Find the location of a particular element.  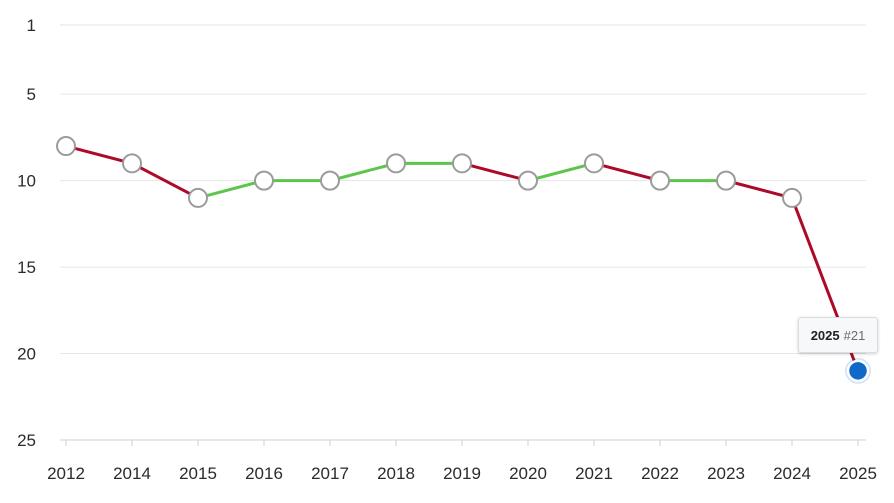

data-point-highlighted is located at coordinates (858, 371).